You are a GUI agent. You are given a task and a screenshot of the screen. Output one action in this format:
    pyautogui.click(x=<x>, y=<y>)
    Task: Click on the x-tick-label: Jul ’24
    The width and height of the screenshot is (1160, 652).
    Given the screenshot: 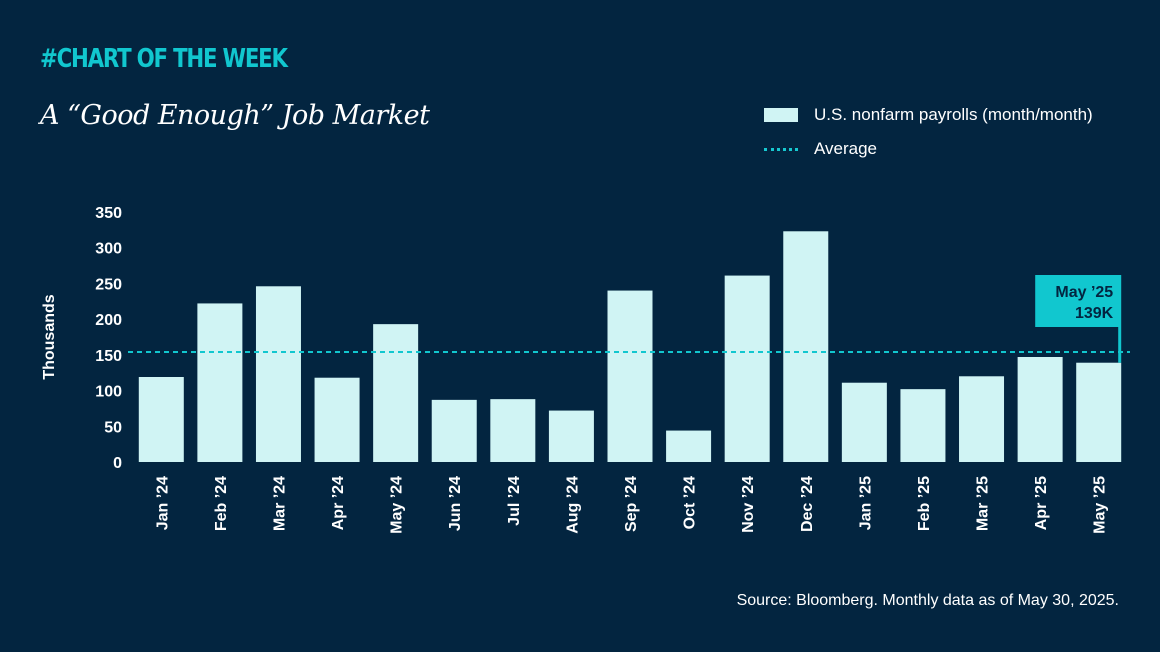 What is the action you would take?
    pyautogui.click(x=514, y=501)
    